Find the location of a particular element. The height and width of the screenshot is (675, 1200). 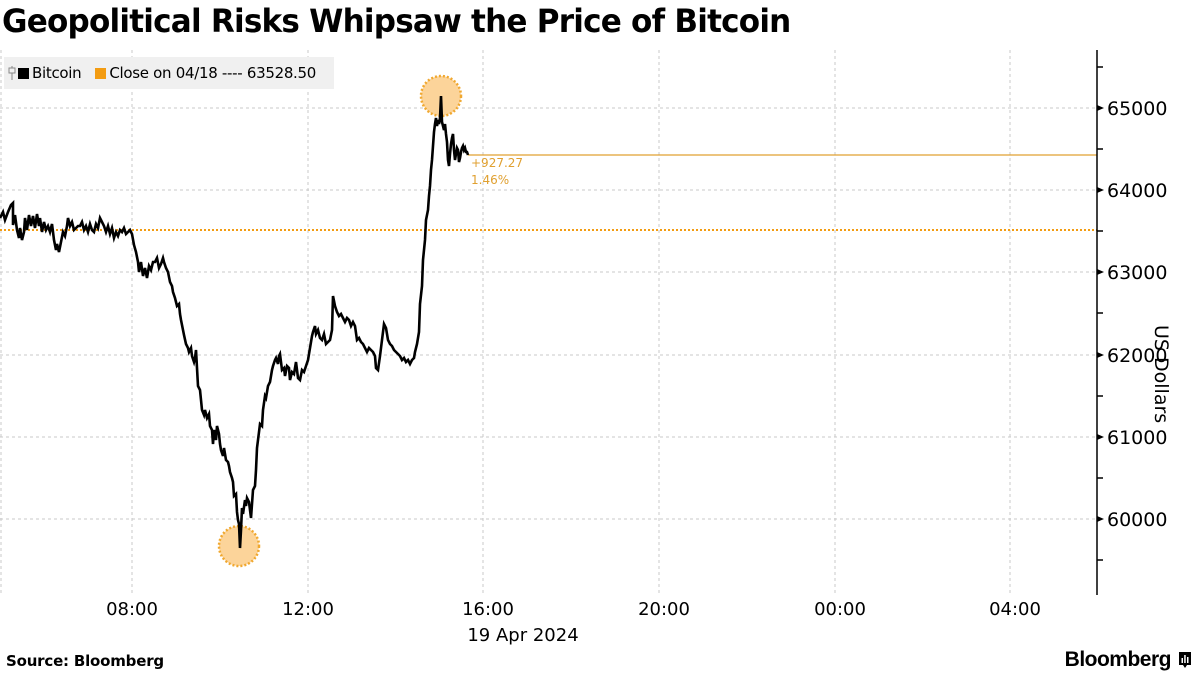

source-note: Source: Bloomberg is located at coordinates (85, 661).